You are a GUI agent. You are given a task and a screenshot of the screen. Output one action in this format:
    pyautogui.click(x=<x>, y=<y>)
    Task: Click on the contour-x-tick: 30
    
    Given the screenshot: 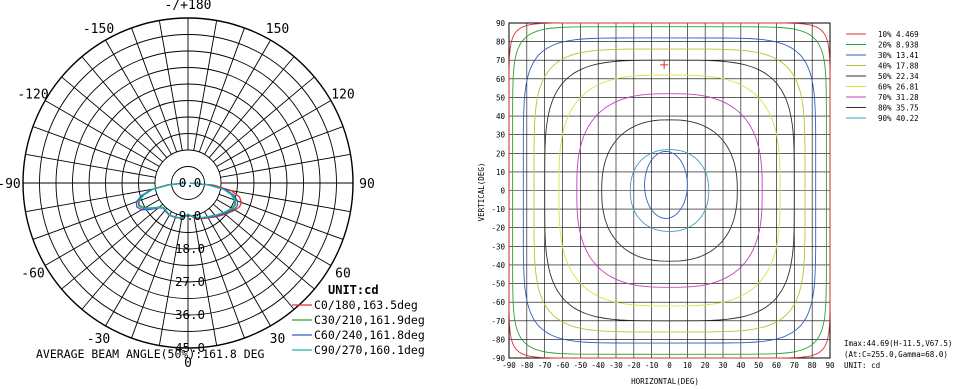 What is the action you would take?
    pyautogui.click(x=723, y=365)
    